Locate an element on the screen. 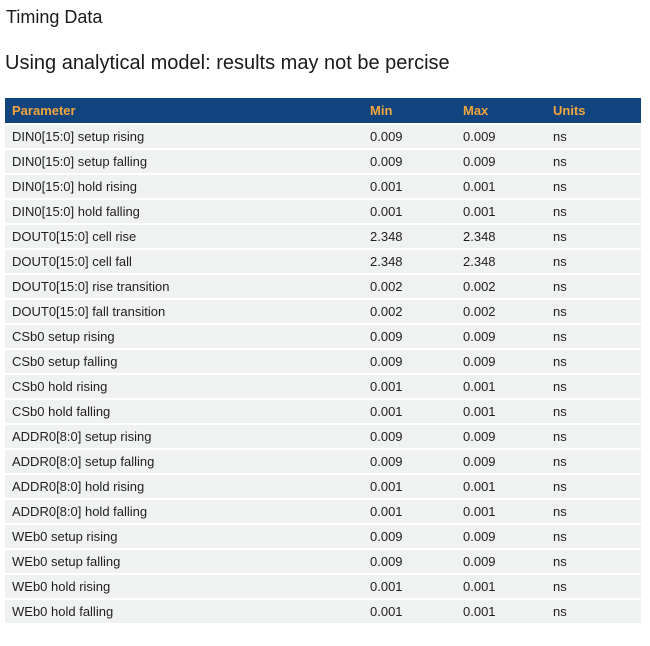  table-row: WEb0 setup rising 0.009 0.009 ns is located at coordinates (323, 536).